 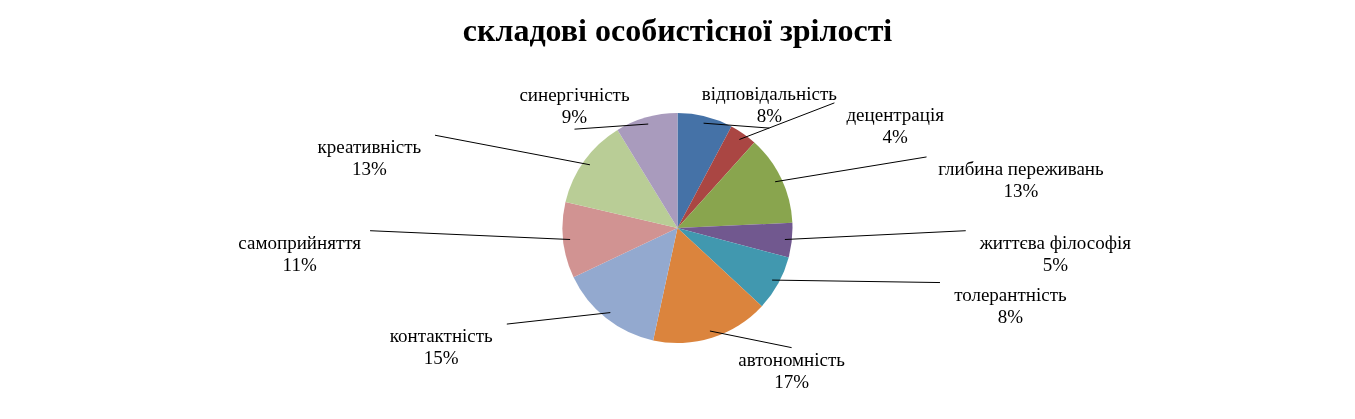 I want to click on data-label: 5%, so click(x=1055, y=264).